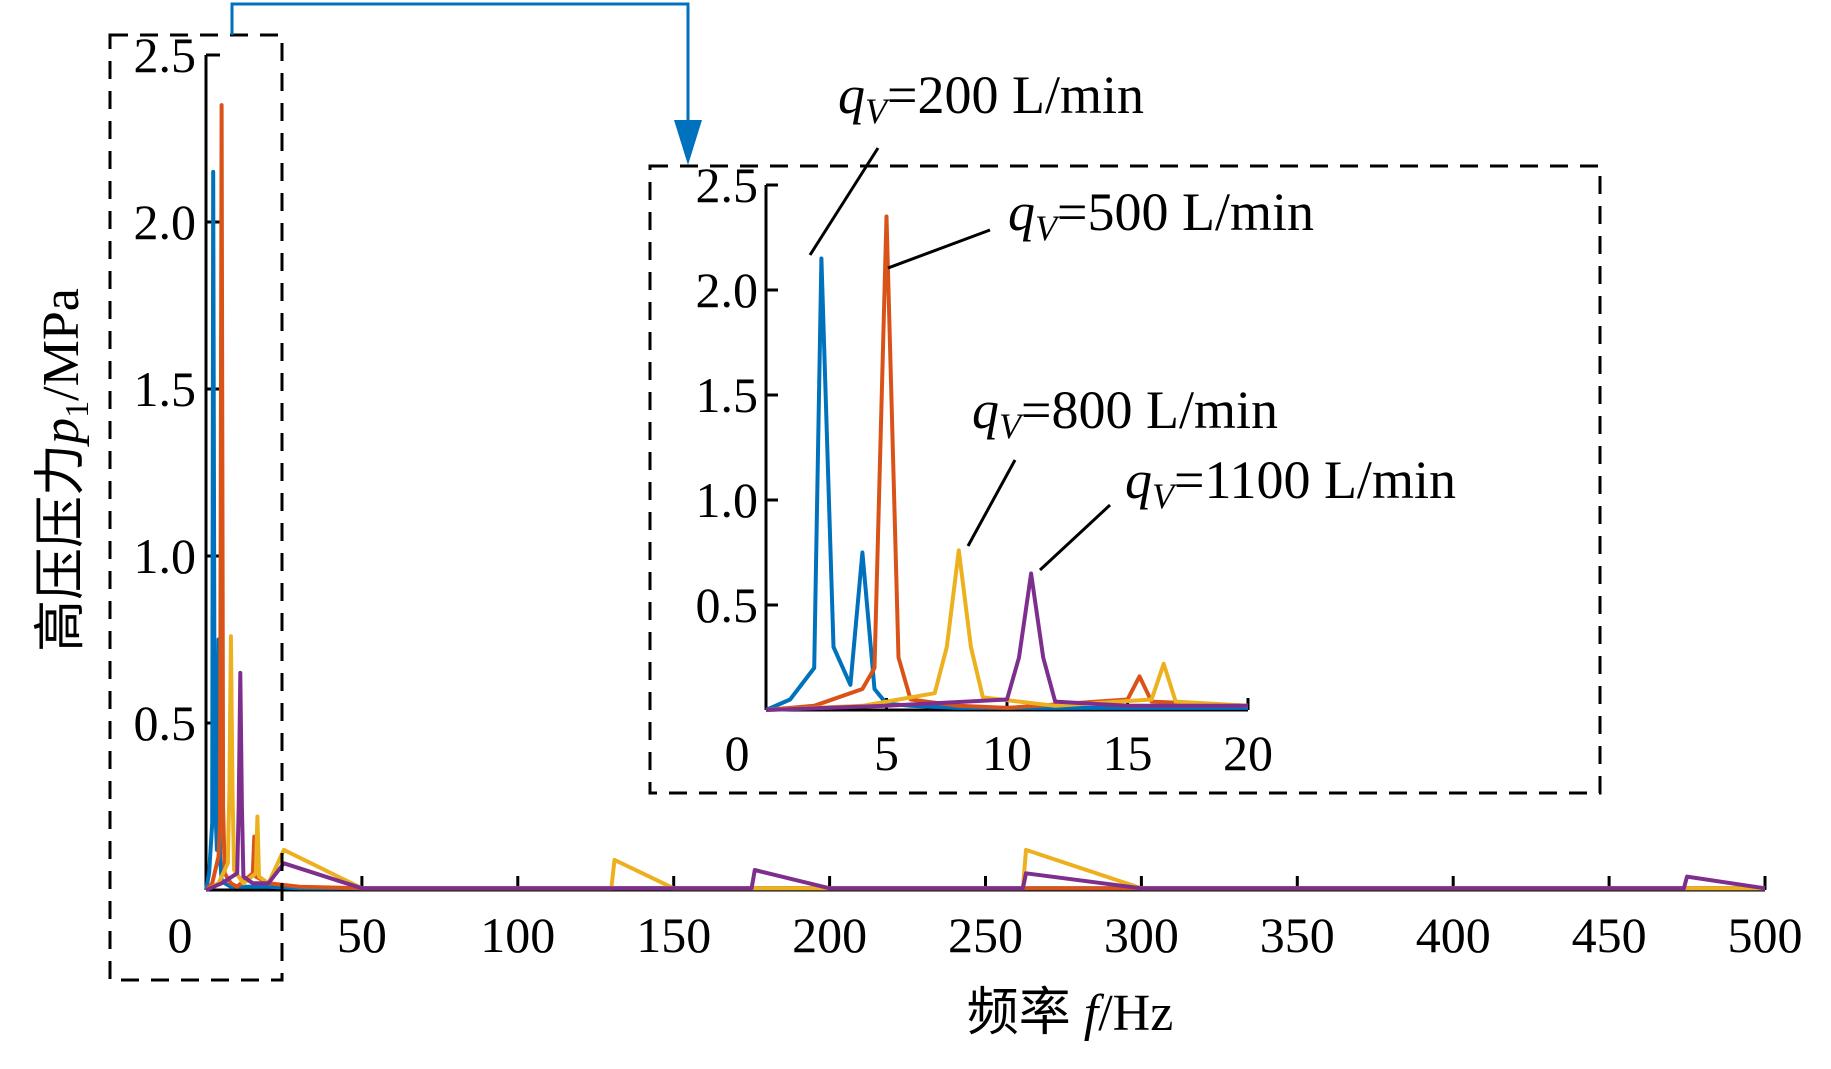  Describe the element at coordinates (362, 935) in the screenshot. I see `main-x-tick-label: 50` at that location.